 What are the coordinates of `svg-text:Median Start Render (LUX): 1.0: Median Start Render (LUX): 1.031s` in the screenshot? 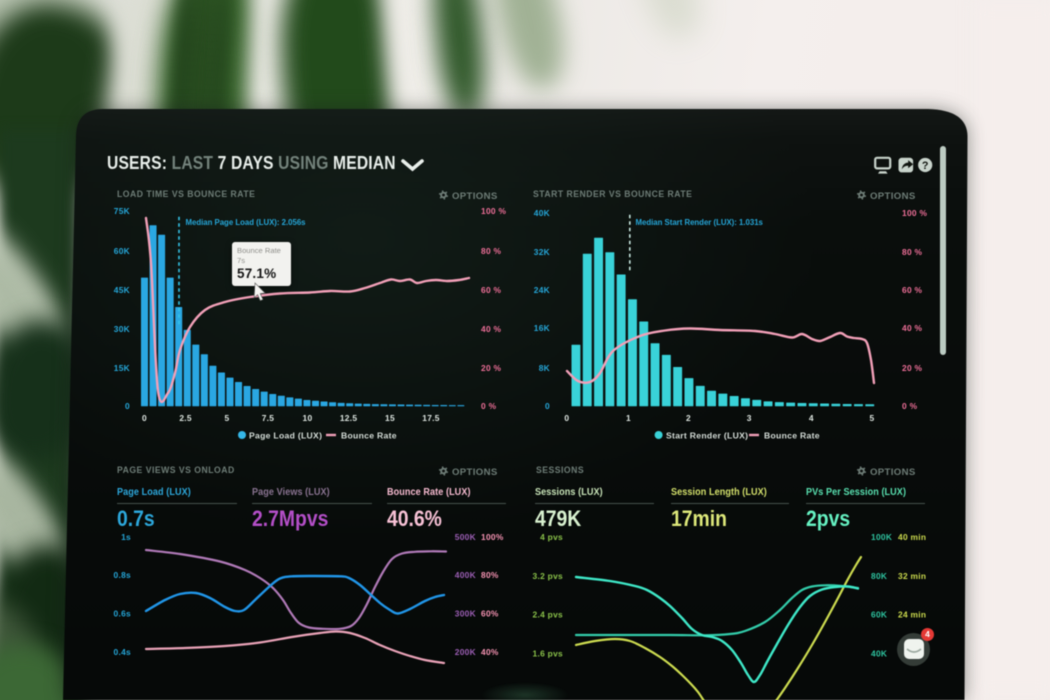 It's located at (700, 222).